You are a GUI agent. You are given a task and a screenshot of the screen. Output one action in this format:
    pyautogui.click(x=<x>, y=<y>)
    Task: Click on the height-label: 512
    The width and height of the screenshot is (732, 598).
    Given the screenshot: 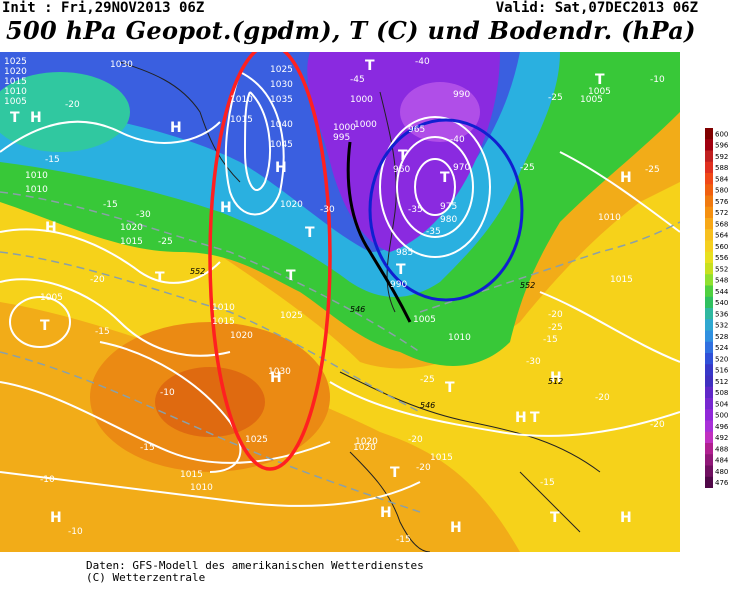 What is the action you would take?
    pyautogui.click(x=555, y=381)
    